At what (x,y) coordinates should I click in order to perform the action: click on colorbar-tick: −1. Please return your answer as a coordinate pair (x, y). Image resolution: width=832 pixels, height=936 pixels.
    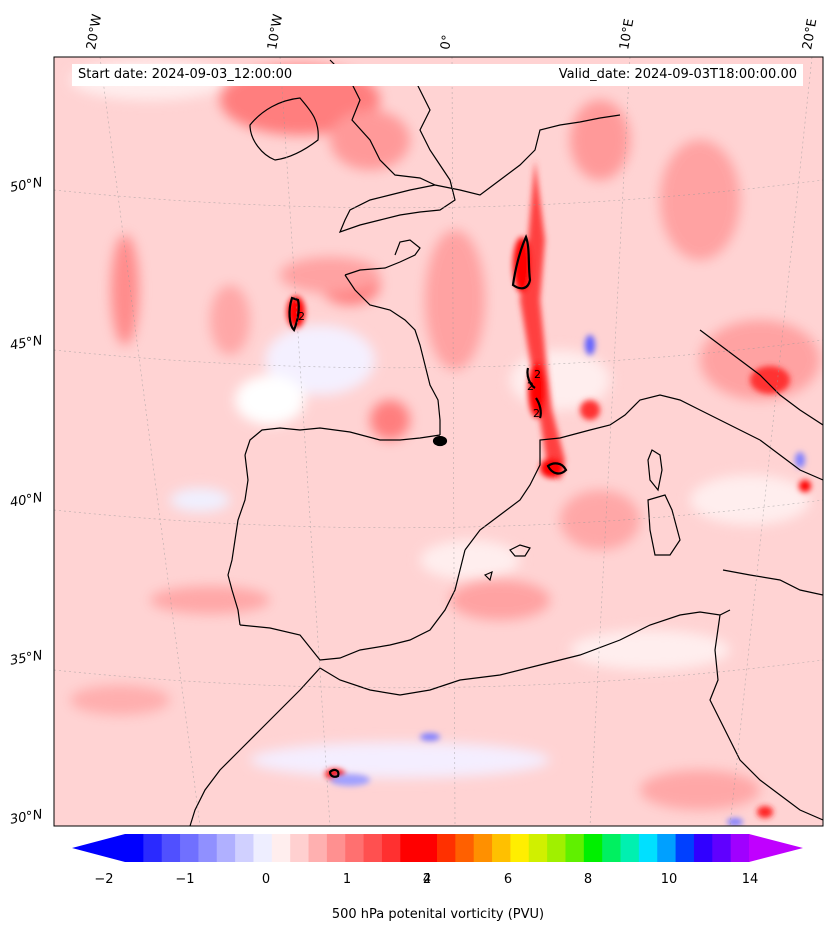
    Looking at the image, I should click on (185, 879).